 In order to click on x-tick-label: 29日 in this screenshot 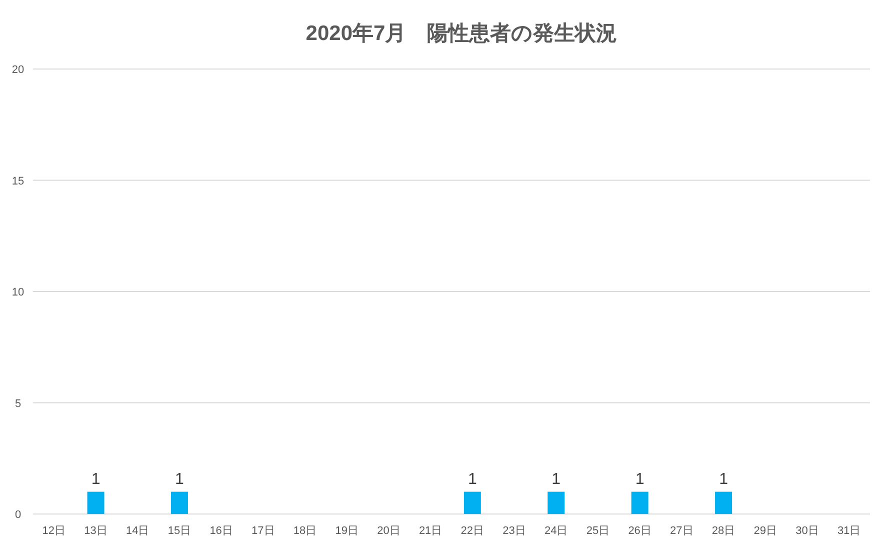, I will do `click(765, 531)`.